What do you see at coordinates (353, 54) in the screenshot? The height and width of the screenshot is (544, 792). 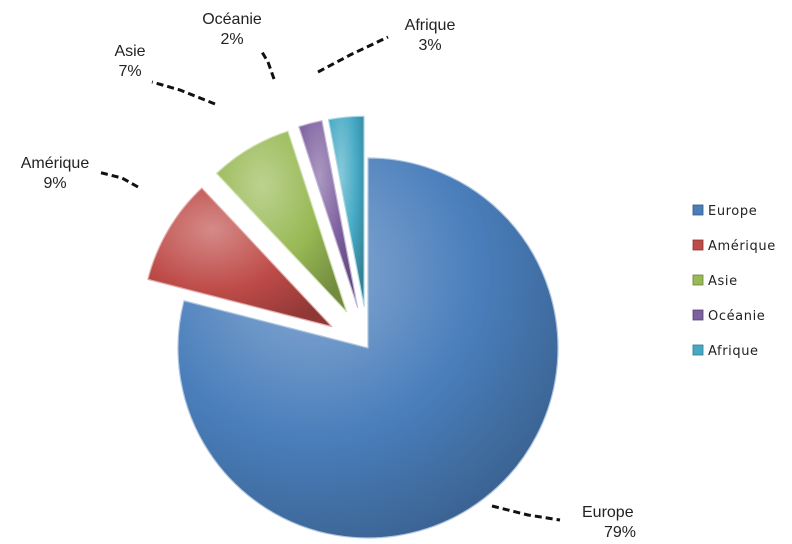 I see `leader-line-afrique` at bounding box center [353, 54].